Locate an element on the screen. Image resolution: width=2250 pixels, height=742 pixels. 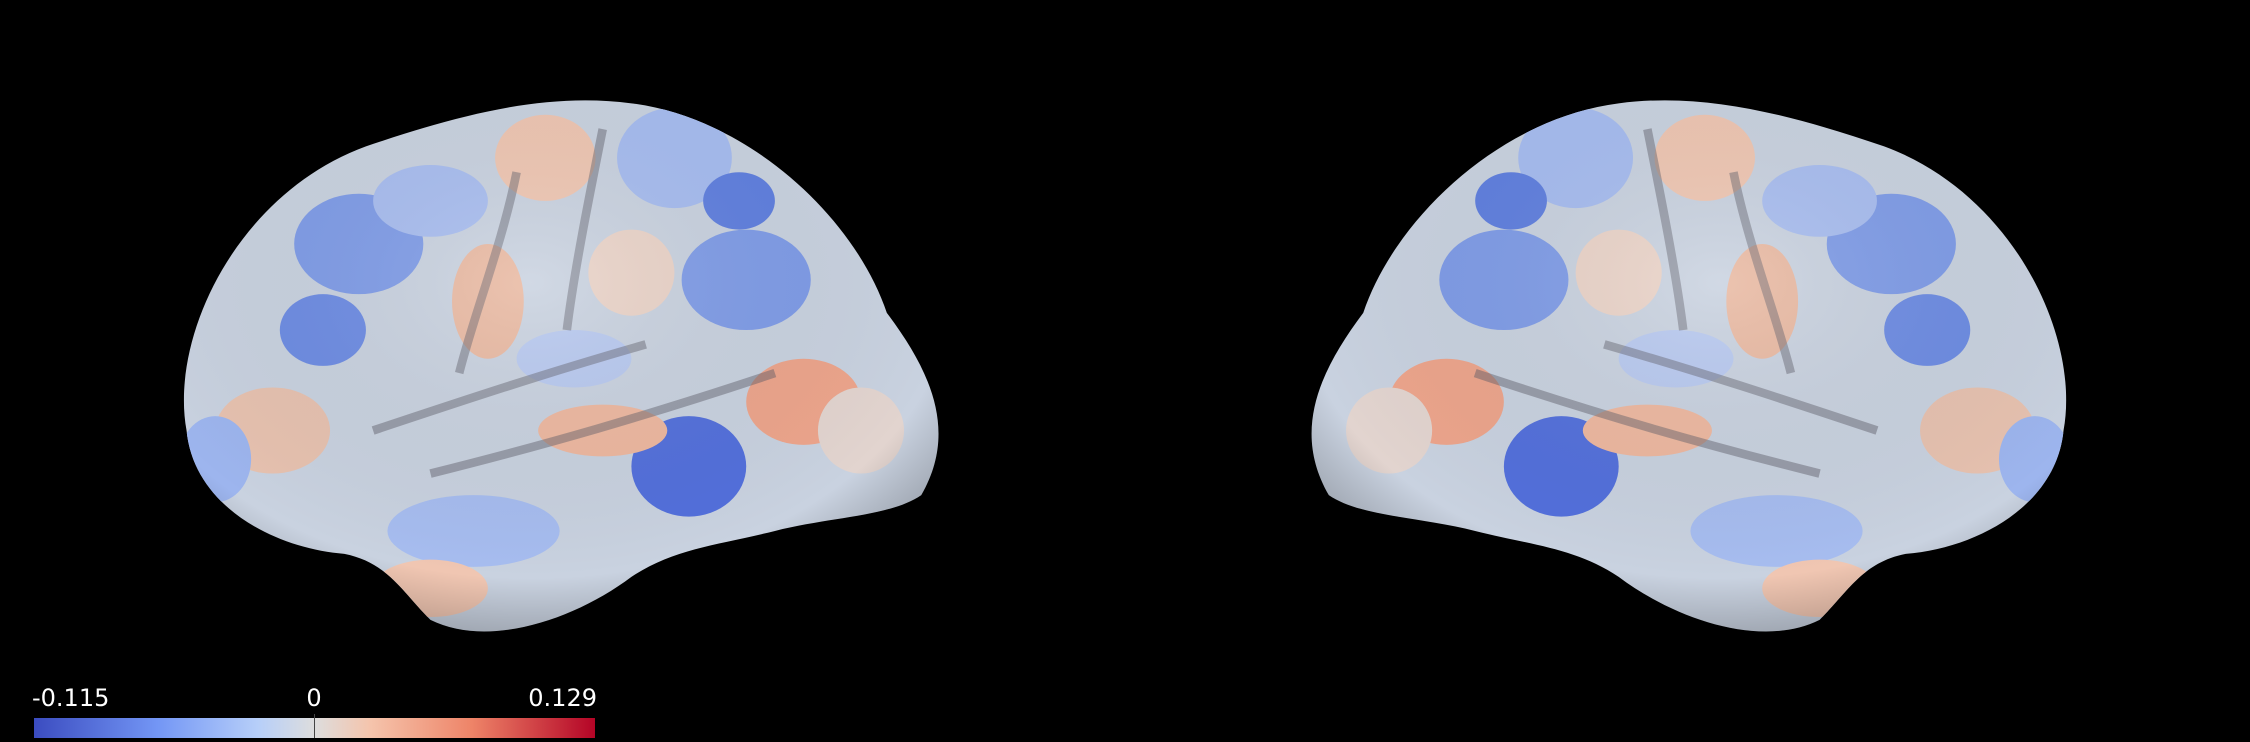
colorbar-center-tick is located at coordinates (314, 726).